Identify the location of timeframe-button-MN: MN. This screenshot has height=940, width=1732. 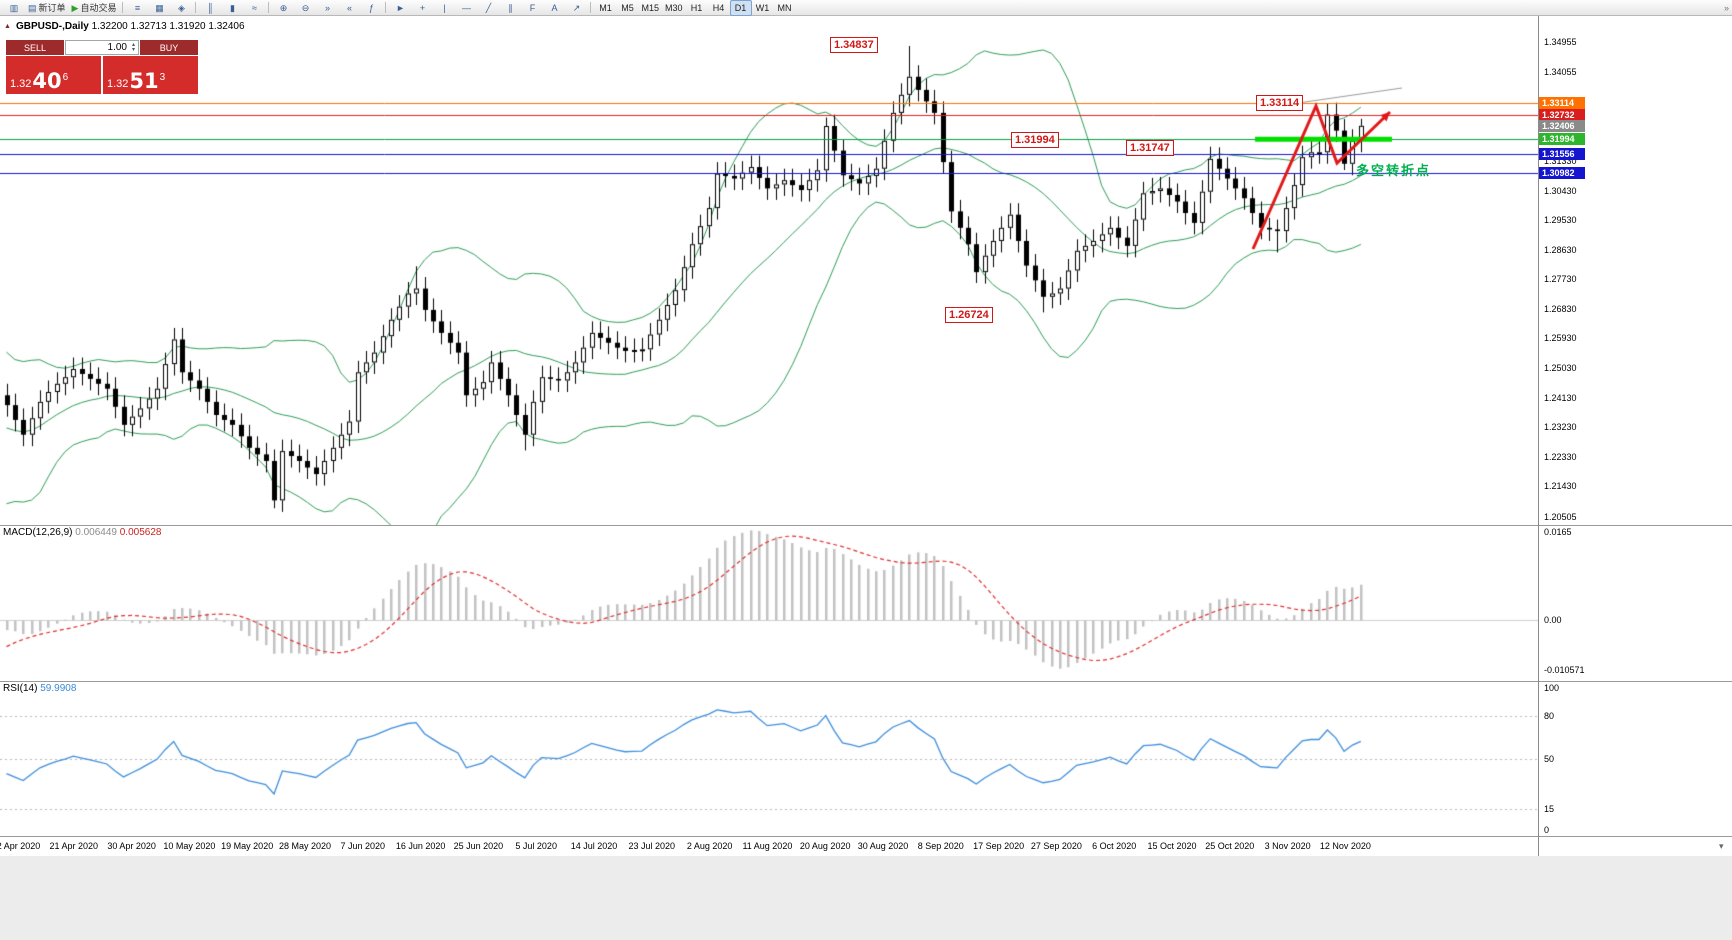
(785, 8).